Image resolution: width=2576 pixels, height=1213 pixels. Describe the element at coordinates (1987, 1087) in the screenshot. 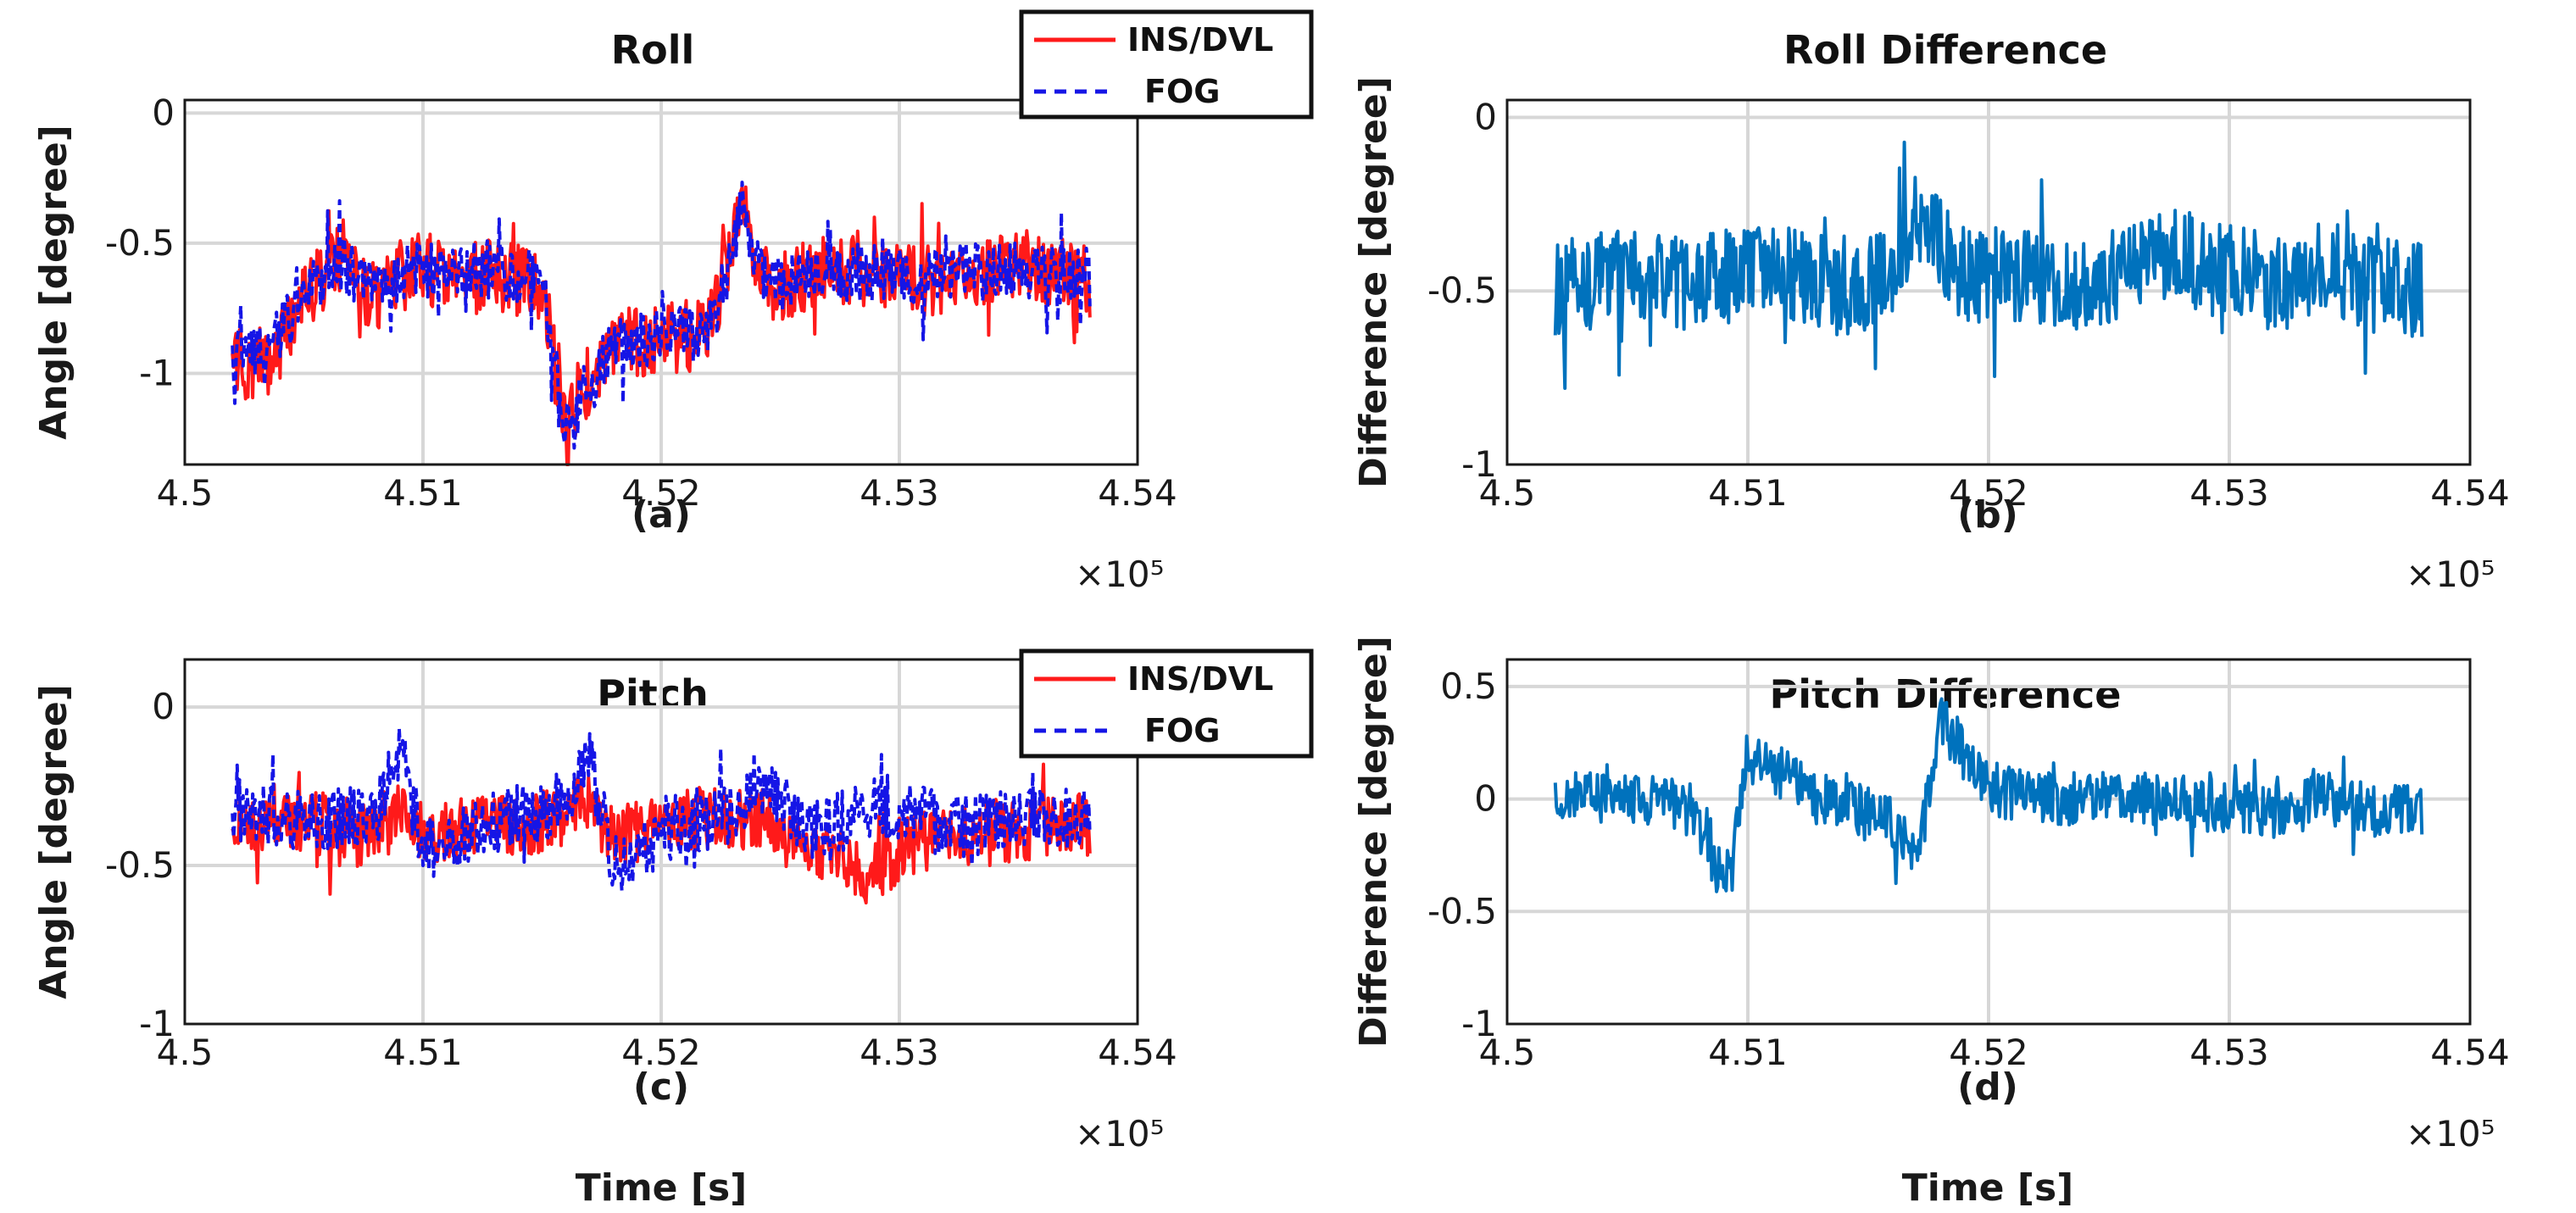

I see `panel-caption: (d)` at that location.